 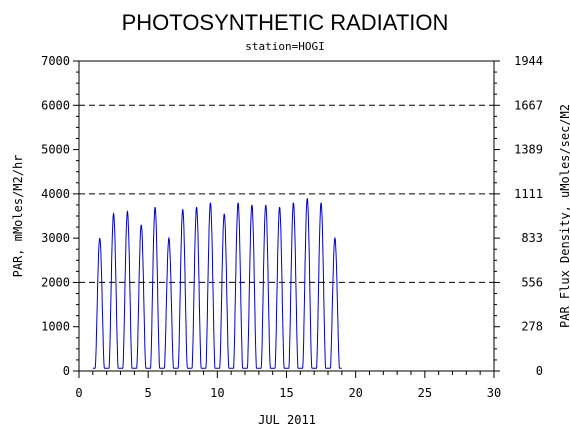 I want to click on y-tick-label: 1000, so click(x=55, y=327).